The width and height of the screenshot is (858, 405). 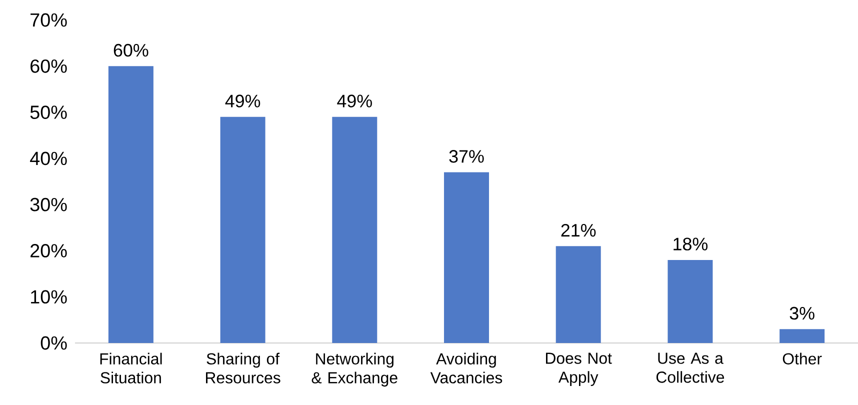 I want to click on y-tick-label: 40%, so click(x=48, y=159).